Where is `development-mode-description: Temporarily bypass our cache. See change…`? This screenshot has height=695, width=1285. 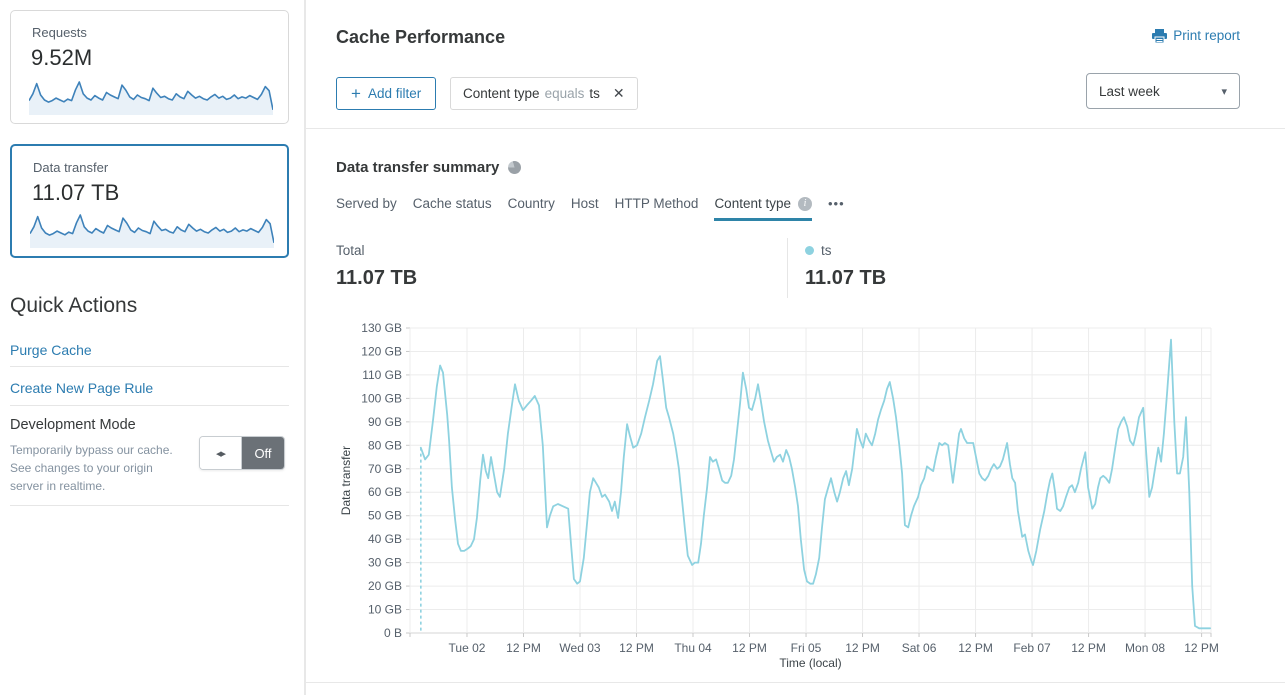 development-mode-description: Temporarily bypass our cache. See change… is located at coordinates (91, 468).